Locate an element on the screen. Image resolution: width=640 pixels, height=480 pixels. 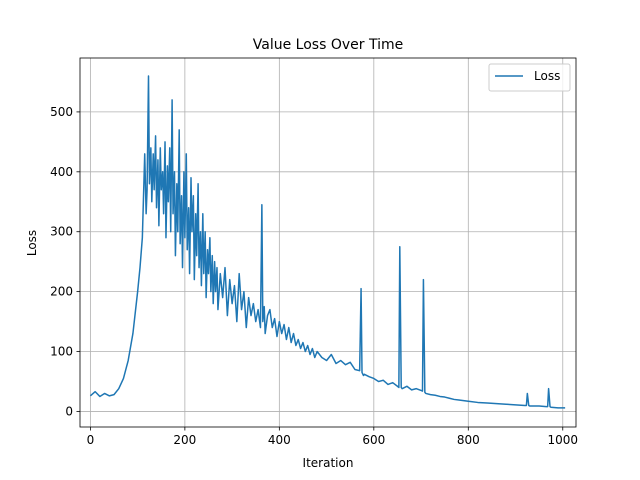
x-tick-label: 0 is located at coordinates (91, 440).